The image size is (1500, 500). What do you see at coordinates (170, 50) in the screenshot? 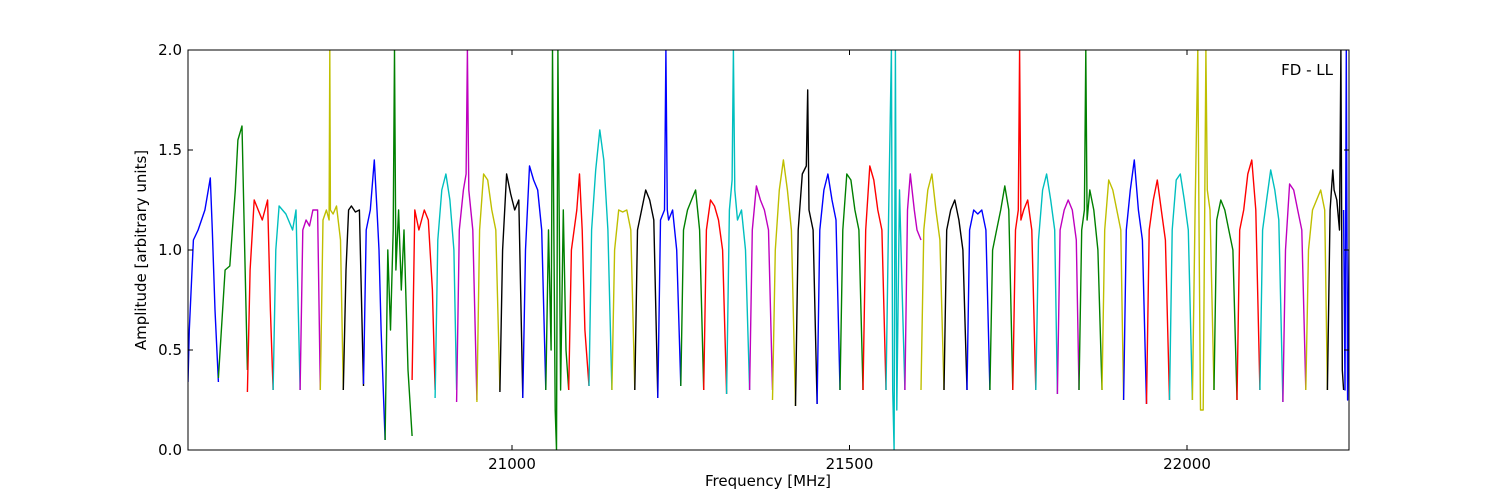
I see `y-tick-label: 2.0` at bounding box center [170, 50].